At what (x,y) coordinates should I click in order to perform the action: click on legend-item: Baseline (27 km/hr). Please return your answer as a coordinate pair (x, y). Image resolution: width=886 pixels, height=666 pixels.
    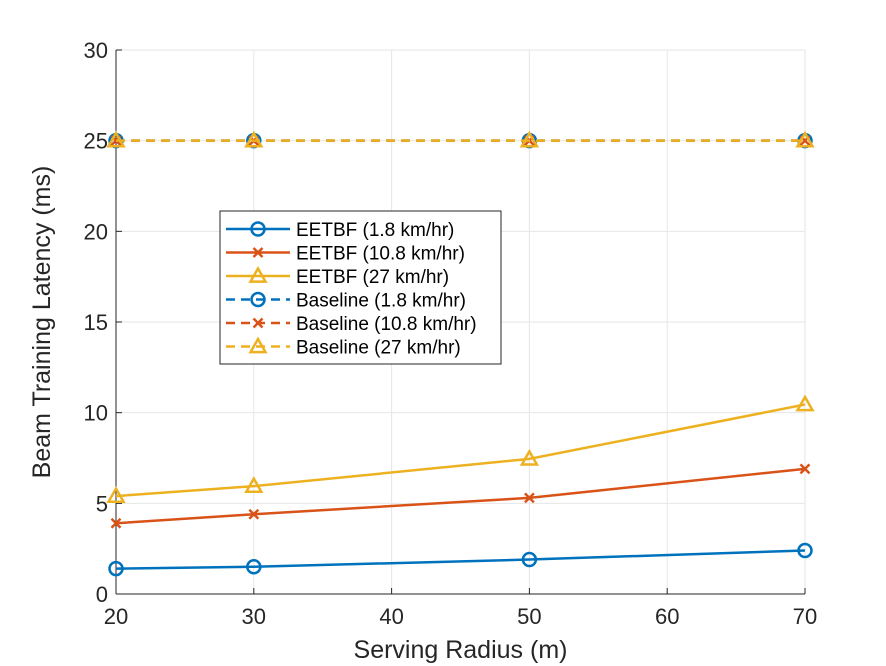
    Looking at the image, I should click on (343, 347).